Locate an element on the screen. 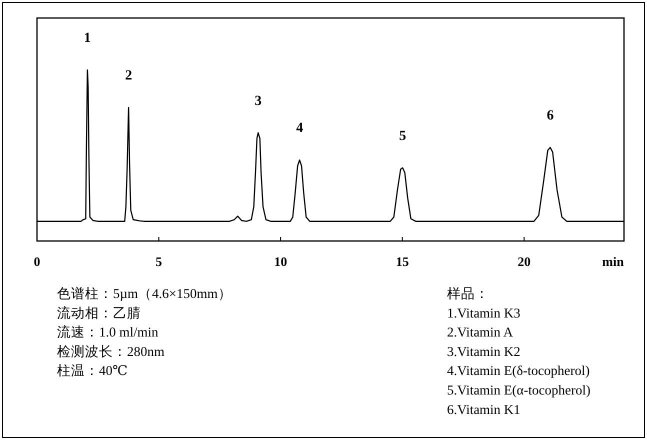 The image size is (647, 440). text: 样品： is located at coordinates (468, 293).